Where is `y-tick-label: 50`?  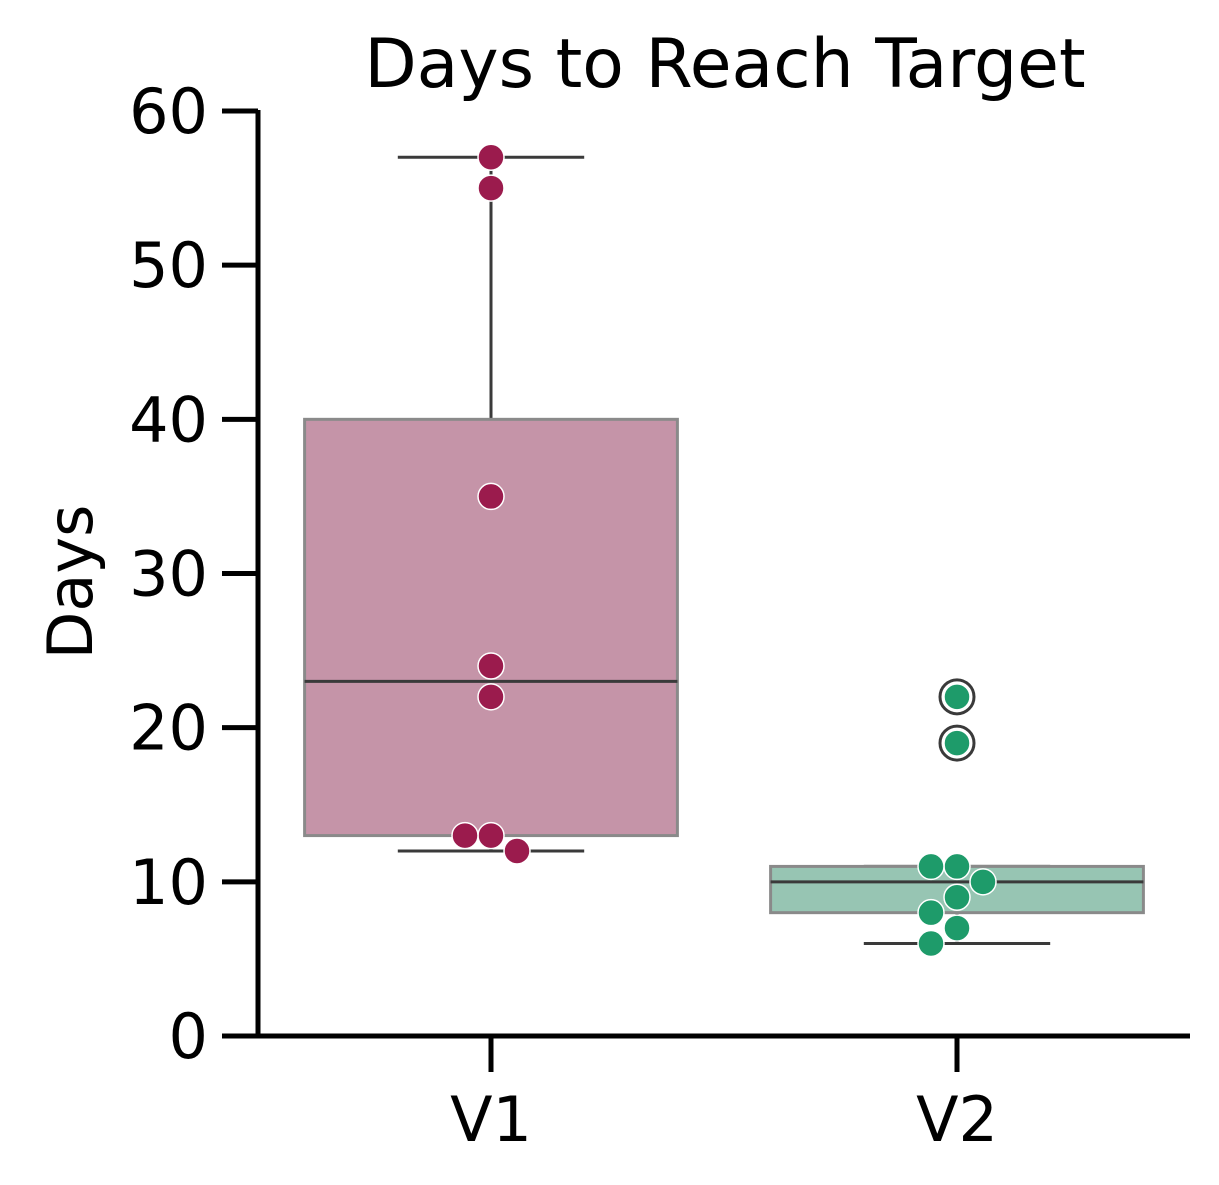
y-tick-label: 50 is located at coordinates (168, 265).